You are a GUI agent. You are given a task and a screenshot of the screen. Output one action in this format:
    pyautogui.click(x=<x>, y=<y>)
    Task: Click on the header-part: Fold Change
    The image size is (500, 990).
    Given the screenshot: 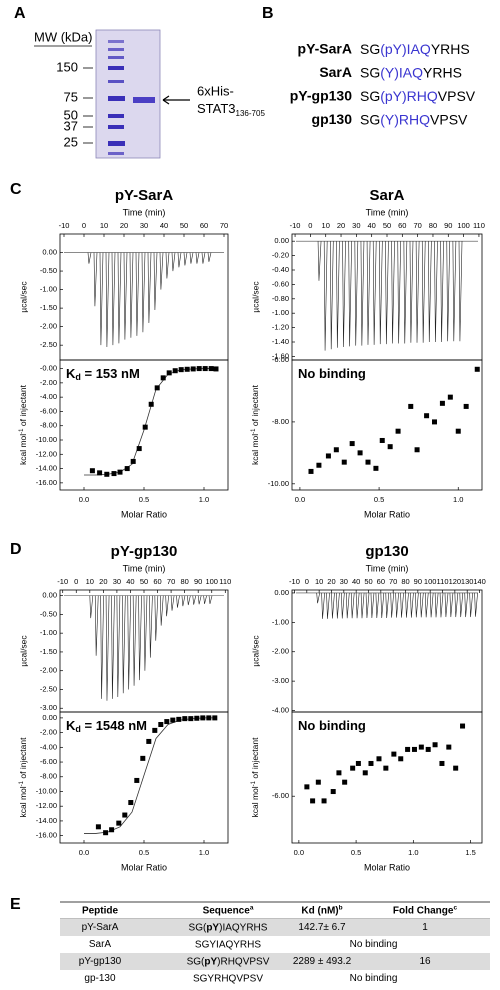 What is the action you would take?
    pyautogui.click(x=423, y=910)
    